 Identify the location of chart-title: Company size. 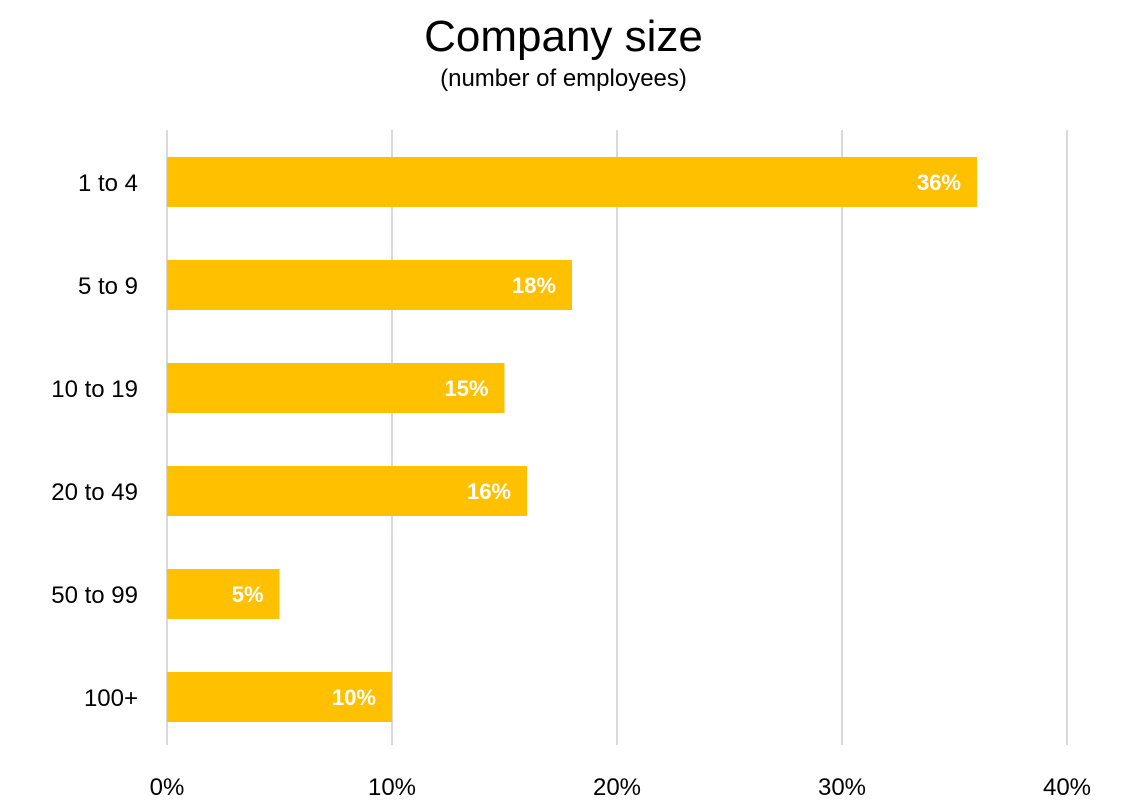
(563, 36).